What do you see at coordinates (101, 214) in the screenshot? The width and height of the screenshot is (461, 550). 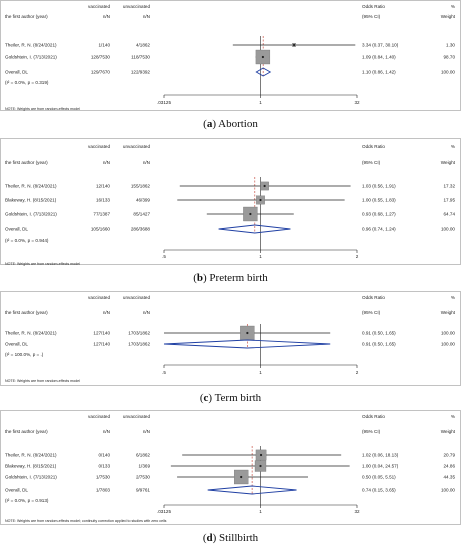 I see `study-n1: 77/1387` at bounding box center [101, 214].